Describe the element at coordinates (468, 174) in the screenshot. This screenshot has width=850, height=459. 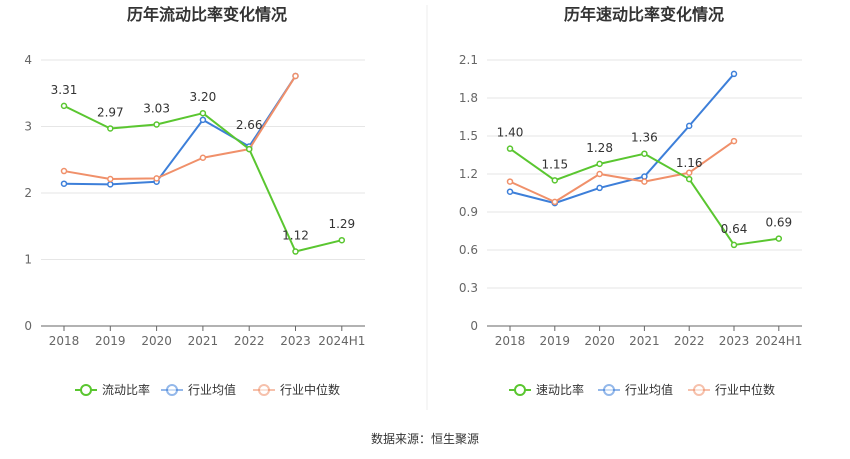
I see `y-tick-label: 1.2` at that location.